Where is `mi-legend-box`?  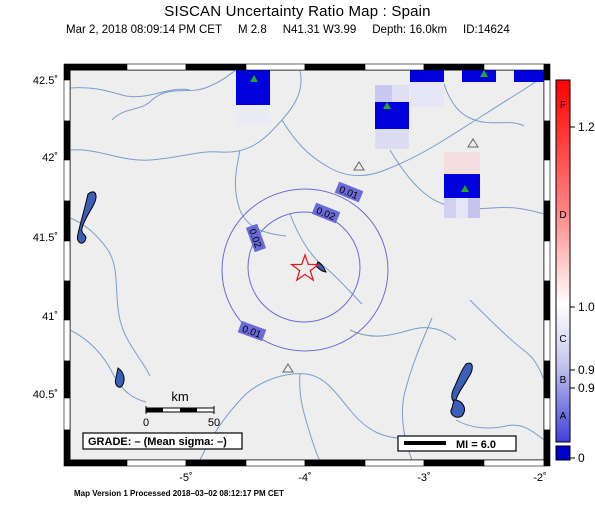
mi-legend-box is located at coordinates (457, 443).